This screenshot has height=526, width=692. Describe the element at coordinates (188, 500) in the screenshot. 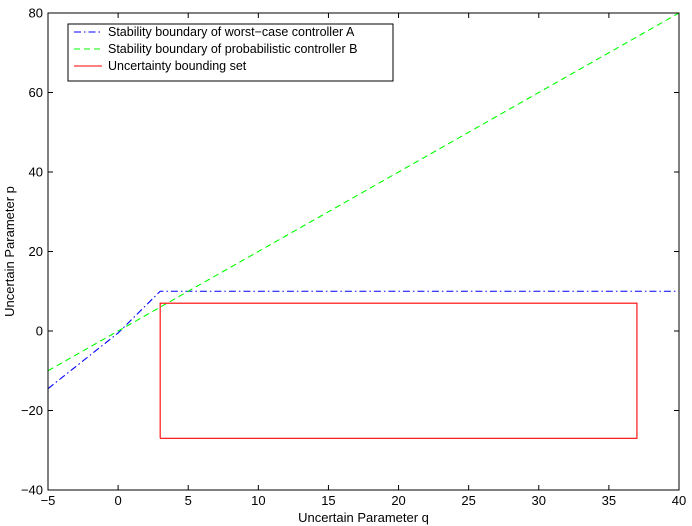

I see `x-tick-label: 5` at that location.